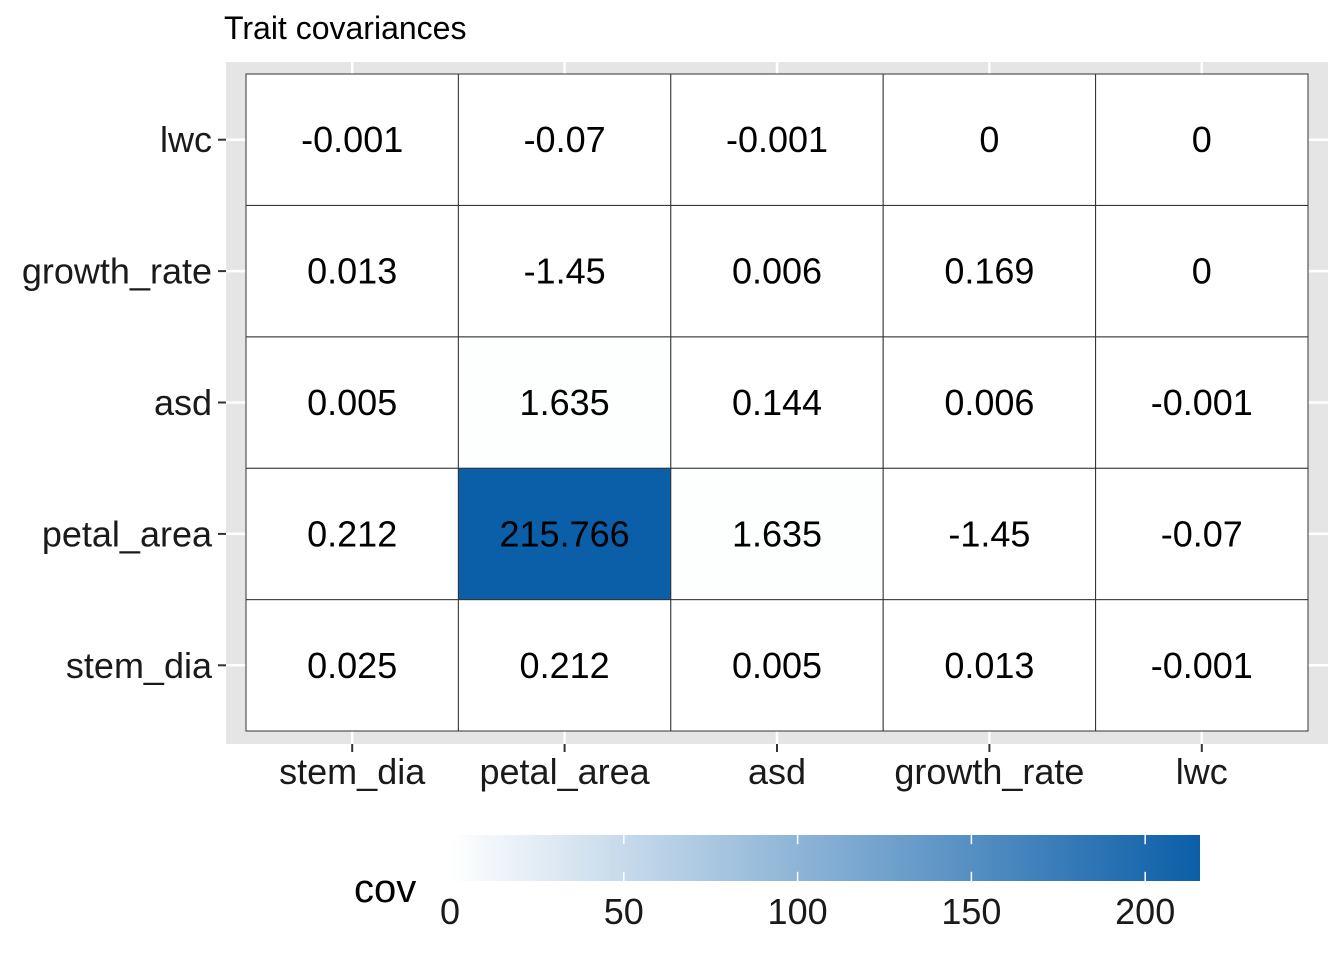 This screenshot has width=1344, height=960. Describe the element at coordinates (127, 533) in the screenshot. I see `y-tick-label: petal_area` at that location.